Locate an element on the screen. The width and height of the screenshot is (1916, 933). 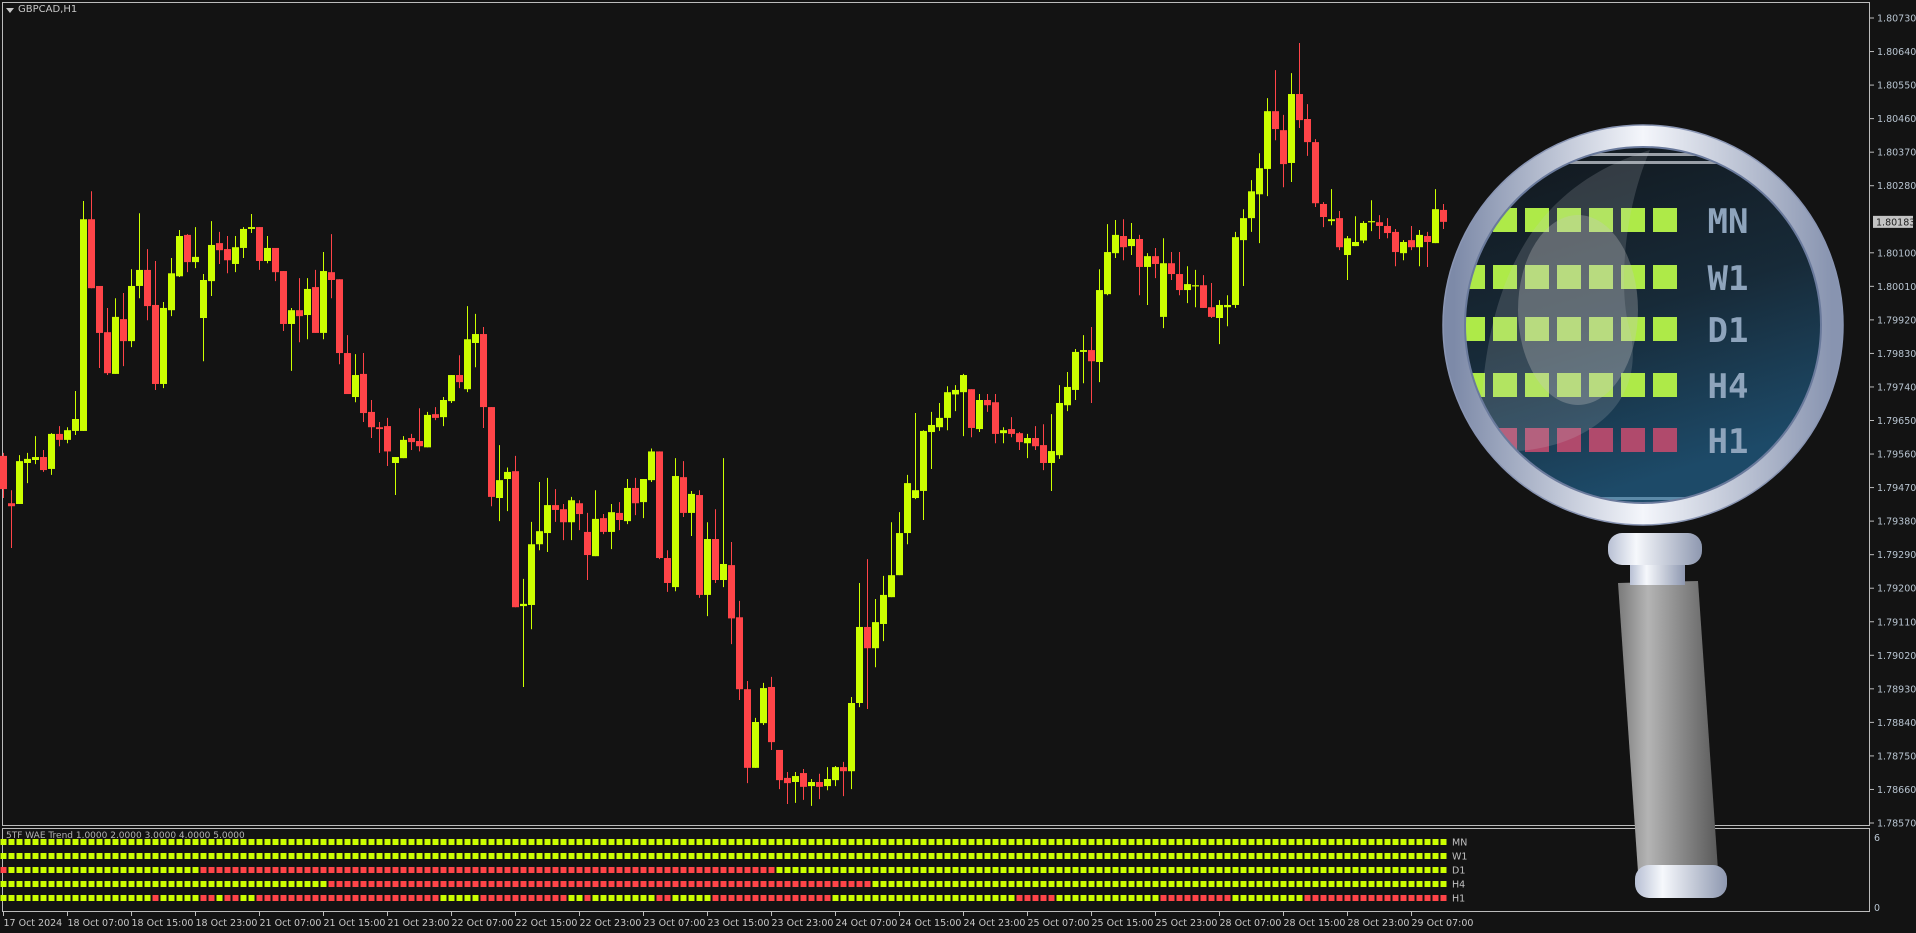
price-label: 1.78930 is located at coordinates (1896, 689).